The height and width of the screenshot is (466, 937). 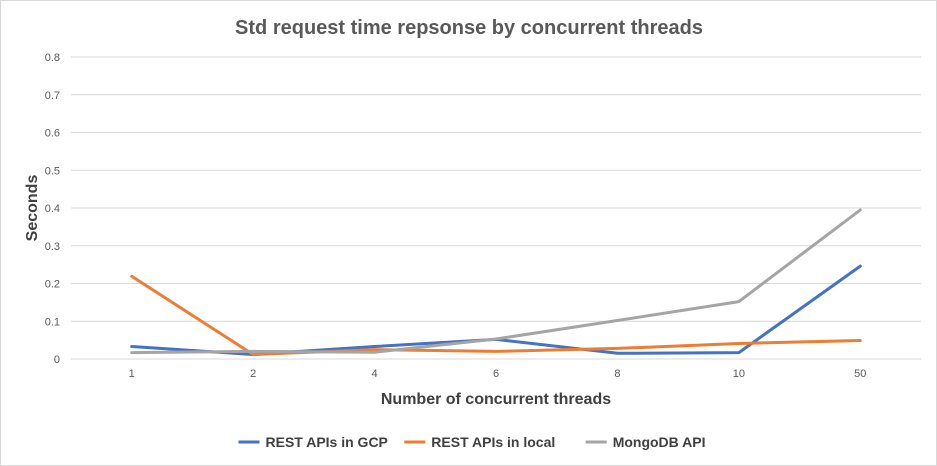 I want to click on y-axis-ticks: 0 0.1 0.2 0.3 0.4 0.5 0.6 0.7 0.8, so click(x=52, y=209).